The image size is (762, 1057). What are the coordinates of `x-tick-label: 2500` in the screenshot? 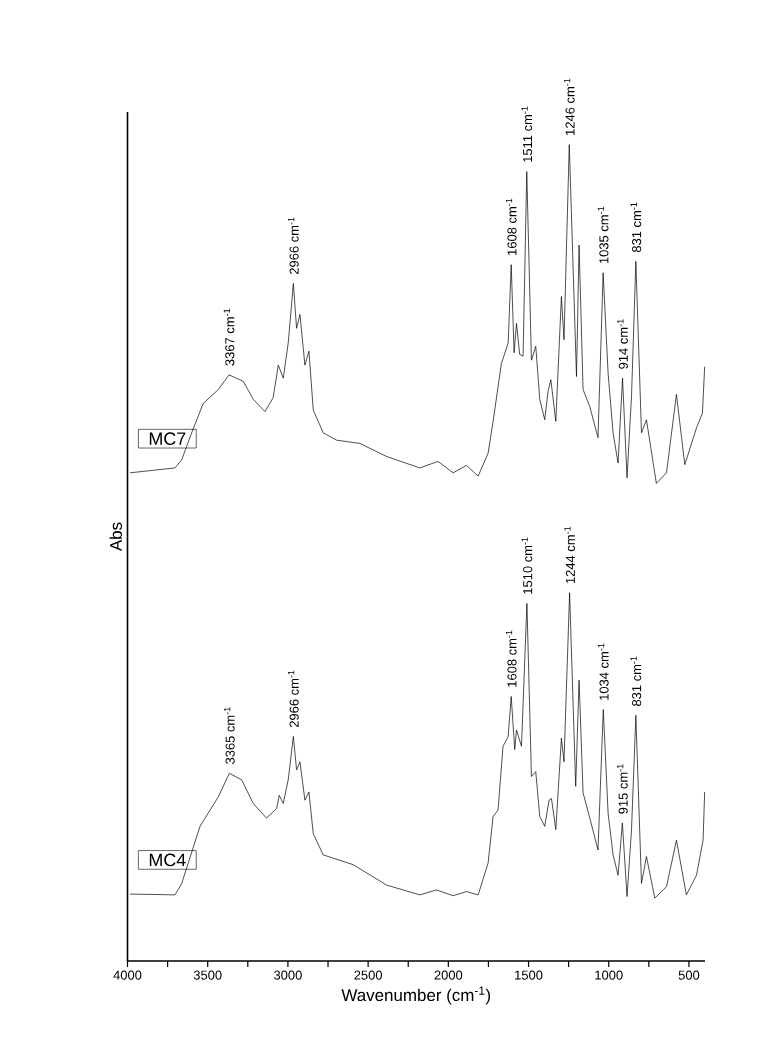 It's located at (368, 975).